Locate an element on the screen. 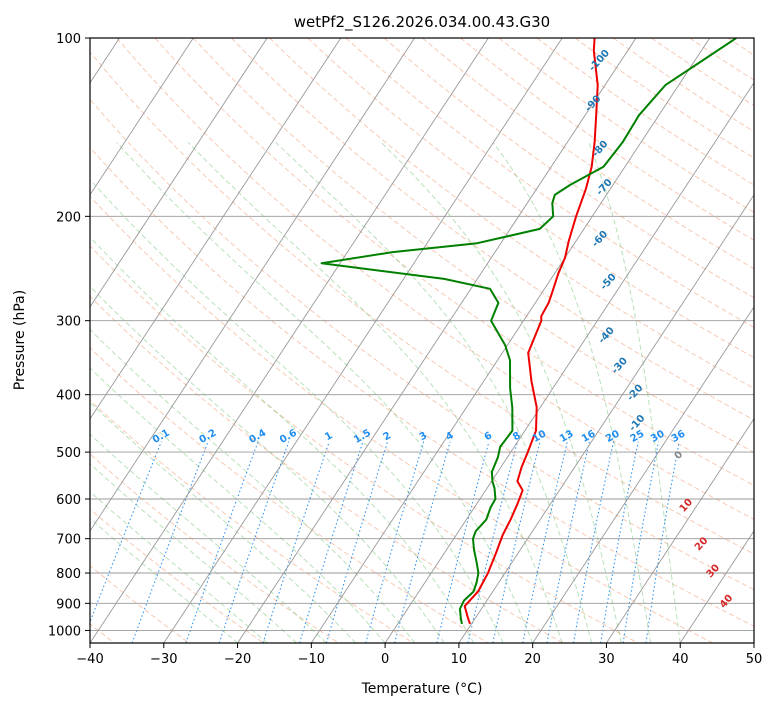  y-tick-label: 900 is located at coordinates (68, 604).